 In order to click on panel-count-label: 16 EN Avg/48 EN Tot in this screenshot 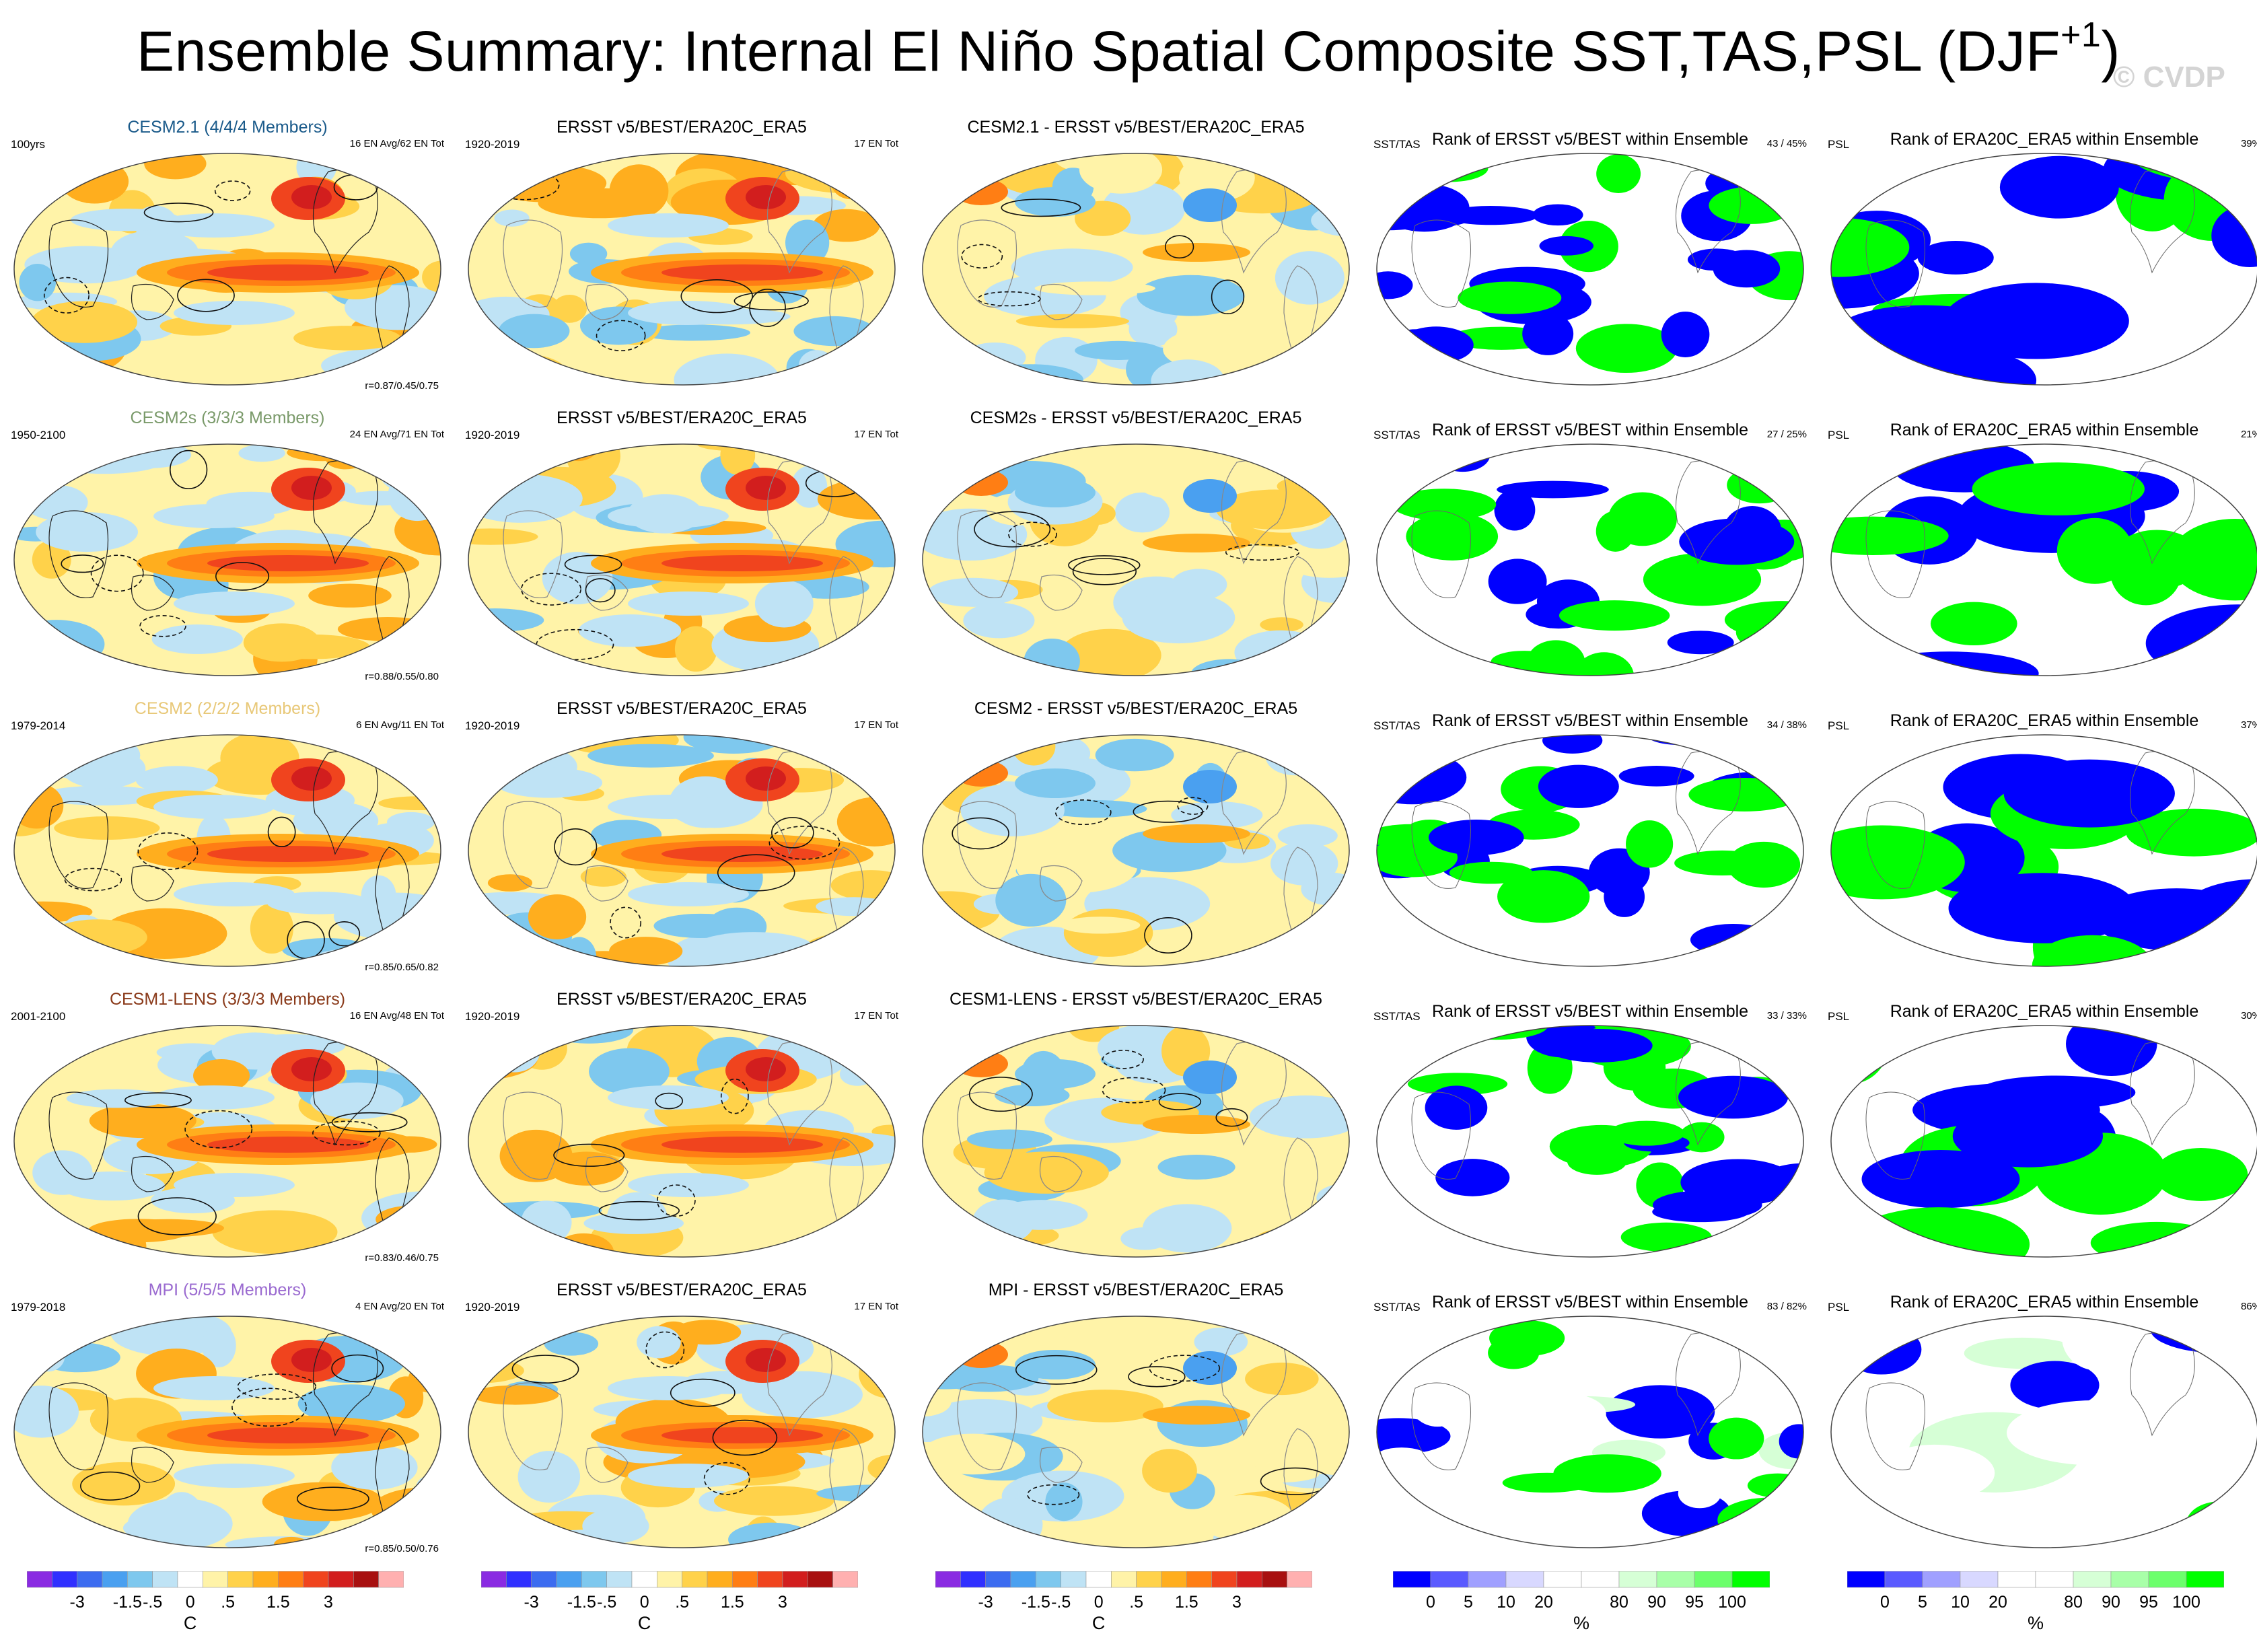, I will do `click(396, 1015)`.